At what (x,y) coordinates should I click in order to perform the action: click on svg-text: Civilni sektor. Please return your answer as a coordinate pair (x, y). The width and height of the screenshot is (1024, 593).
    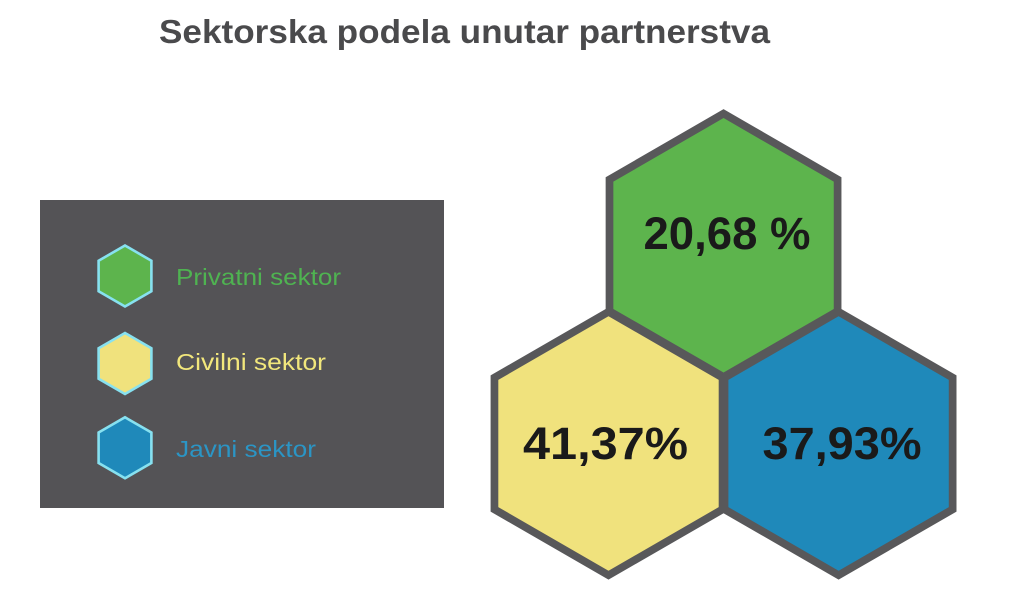
    Looking at the image, I should click on (251, 362).